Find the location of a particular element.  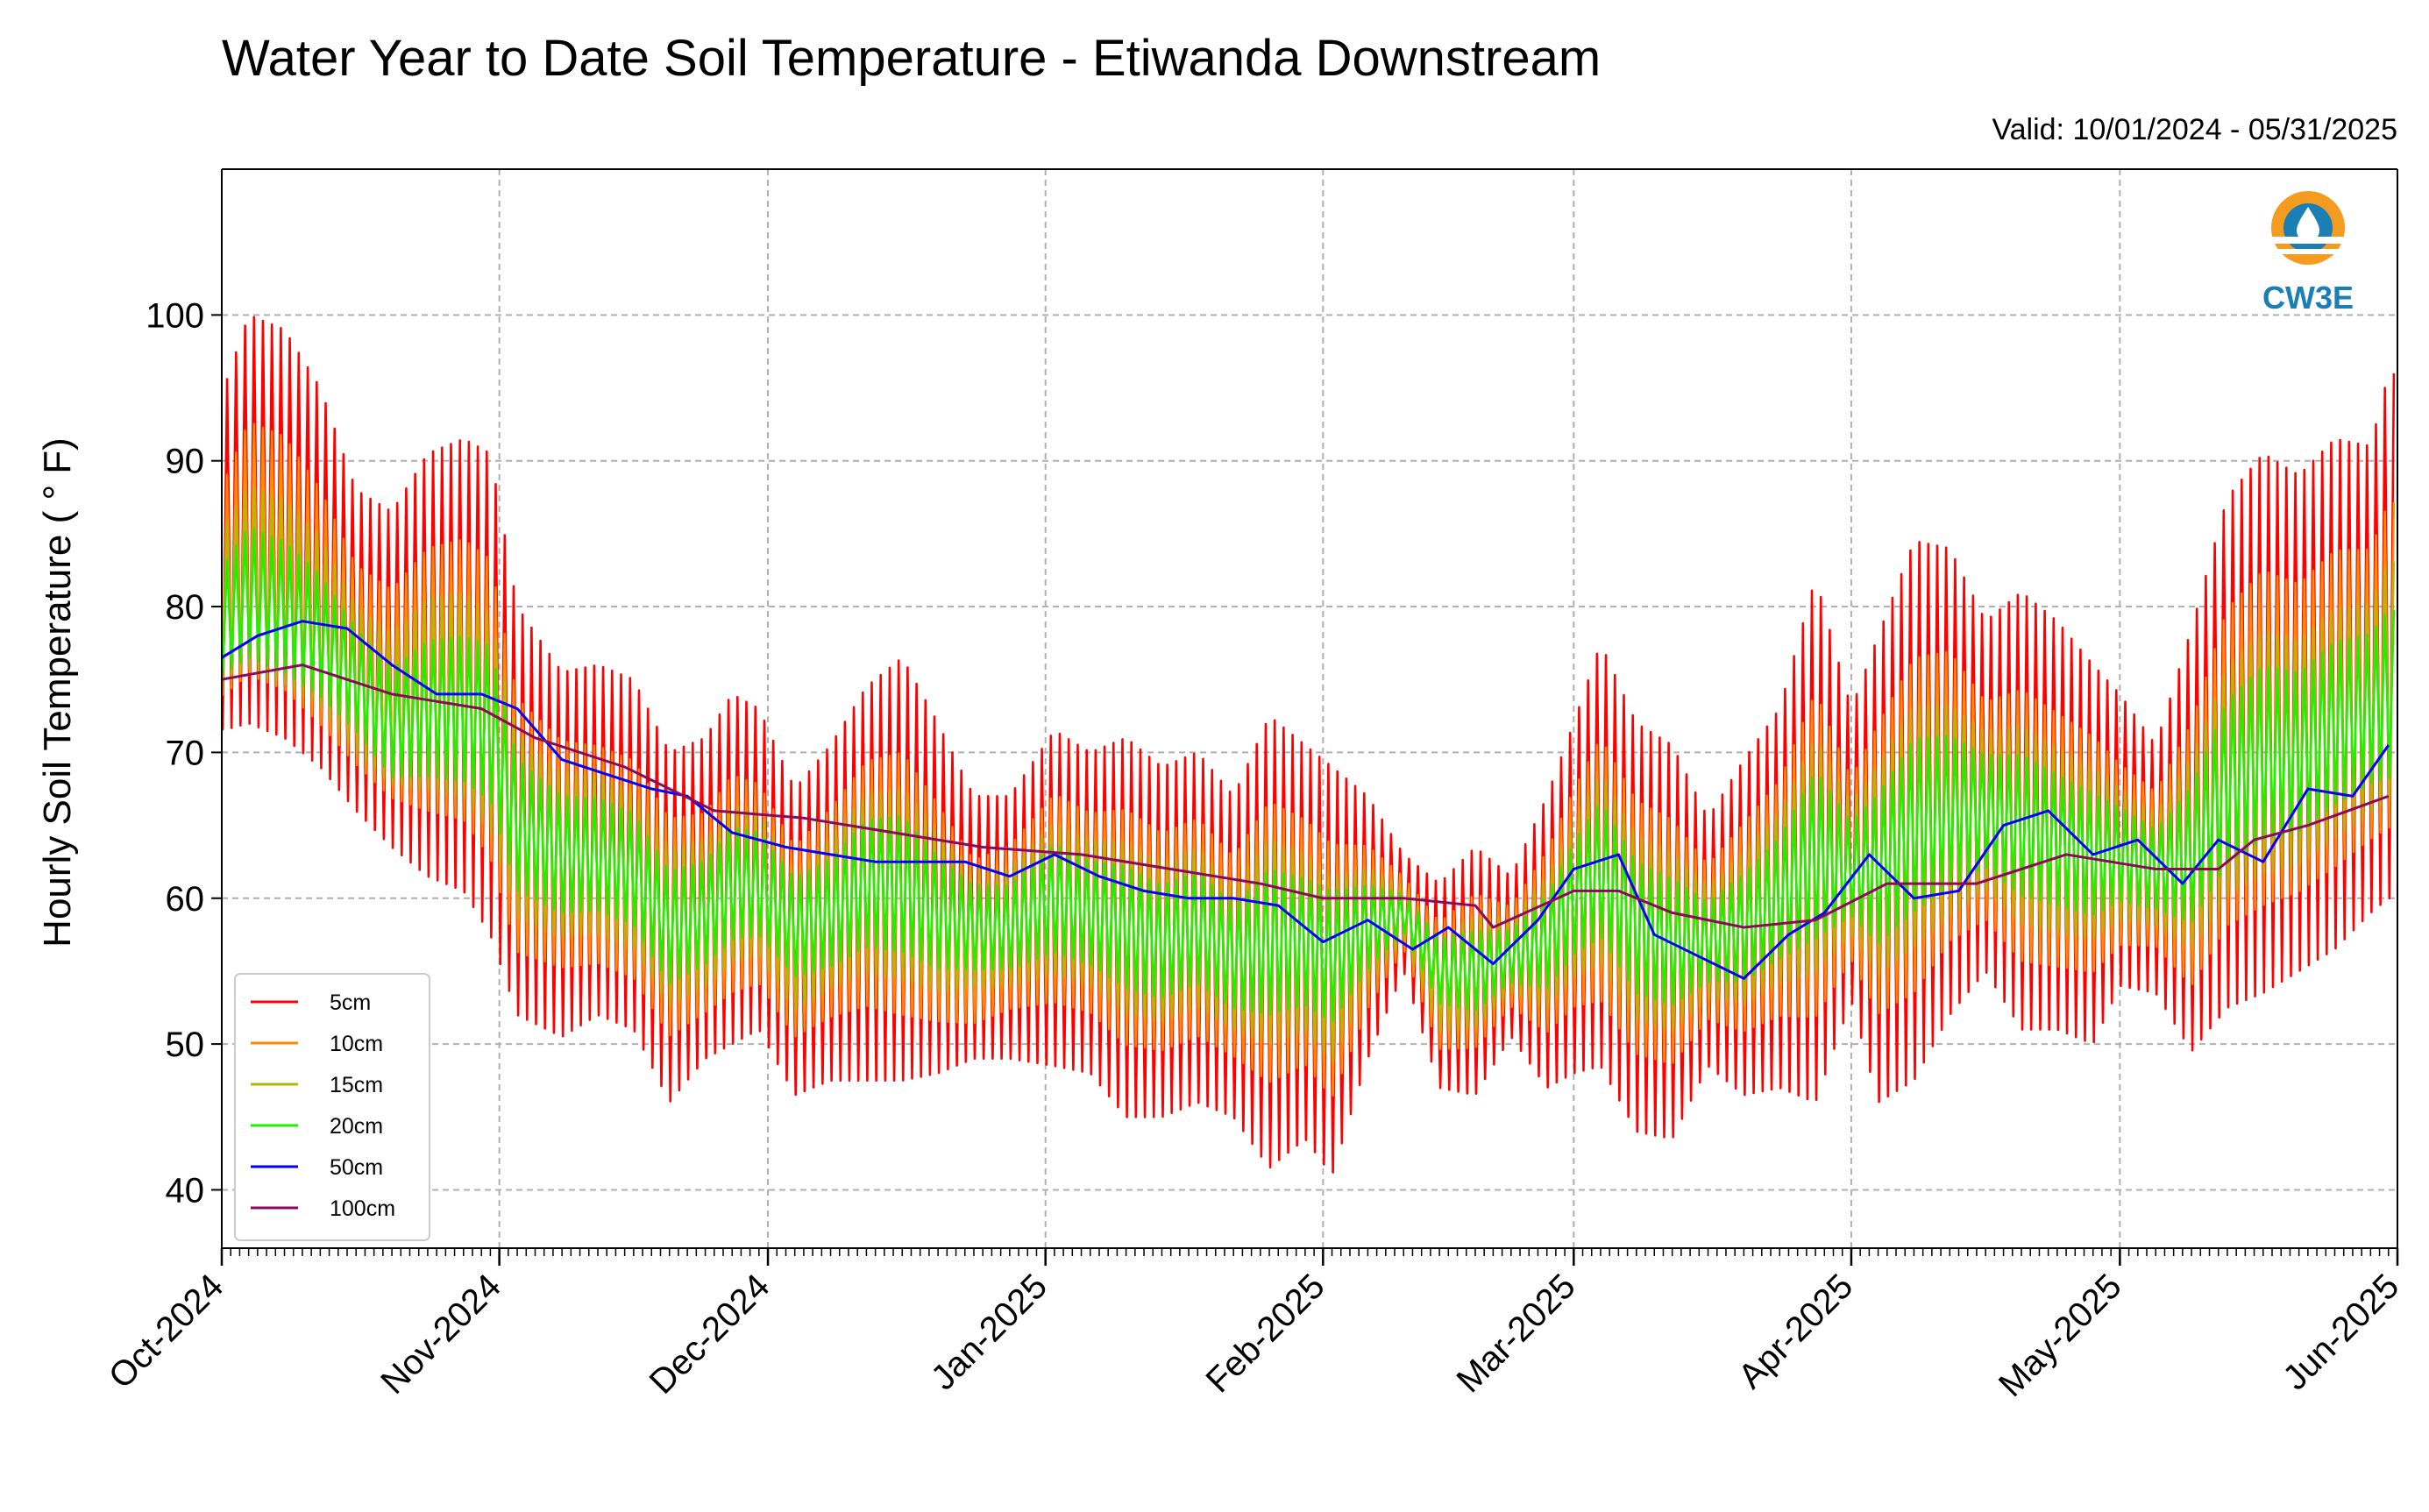

legend-label: 15cm is located at coordinates (357, 1085).